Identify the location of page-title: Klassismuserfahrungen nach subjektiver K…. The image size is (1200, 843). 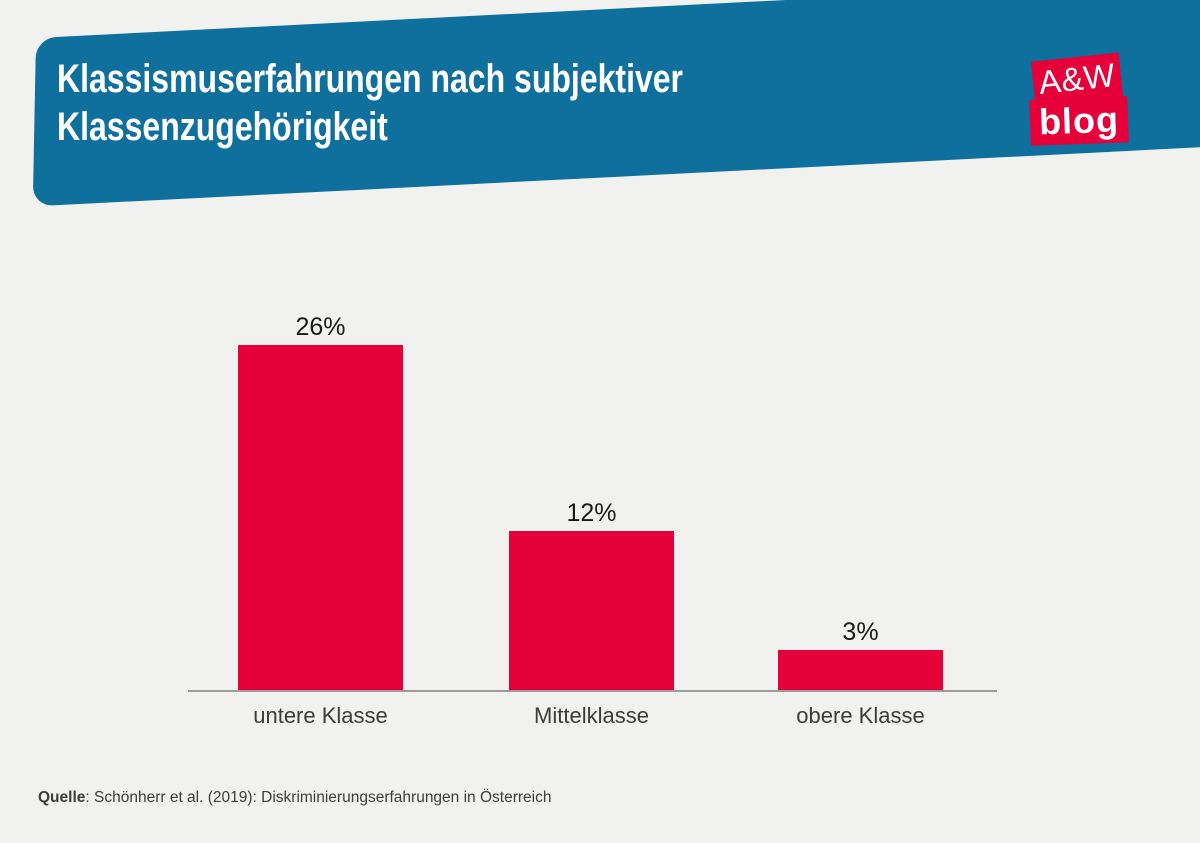
(370, 103).